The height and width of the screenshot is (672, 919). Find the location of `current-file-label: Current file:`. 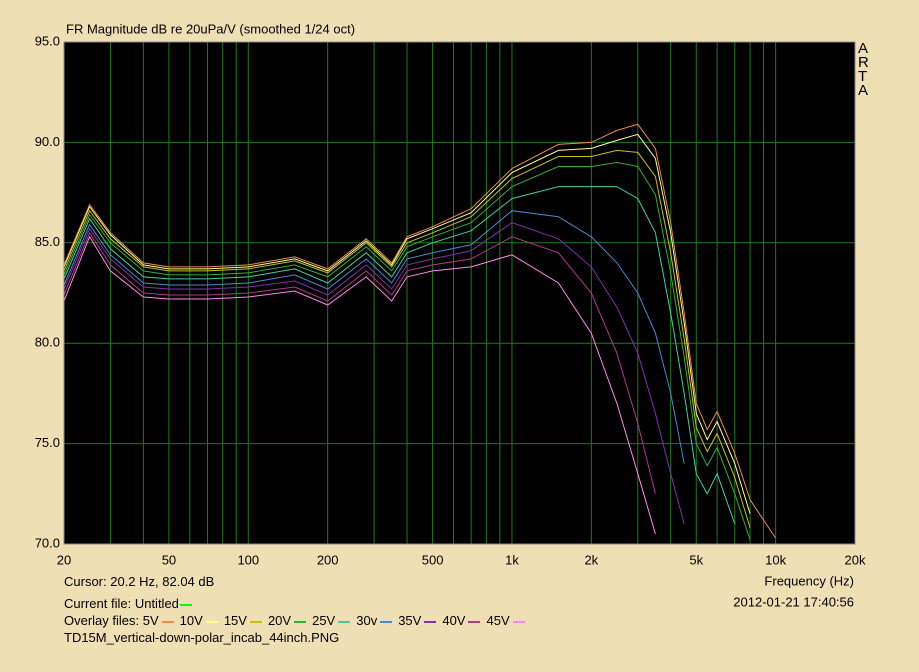

current-file-label: Current file: is located at coordinates (98, 603).